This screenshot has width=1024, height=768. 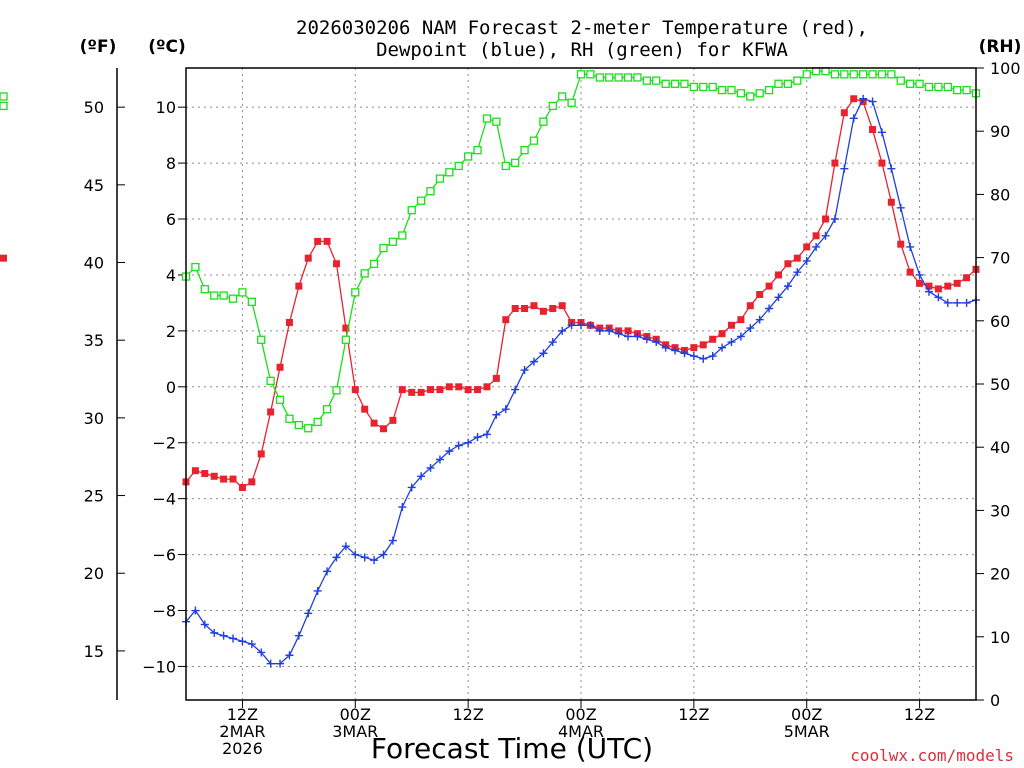 I want to click on rh-tick-label: 40, so click(x=1000, y=447).